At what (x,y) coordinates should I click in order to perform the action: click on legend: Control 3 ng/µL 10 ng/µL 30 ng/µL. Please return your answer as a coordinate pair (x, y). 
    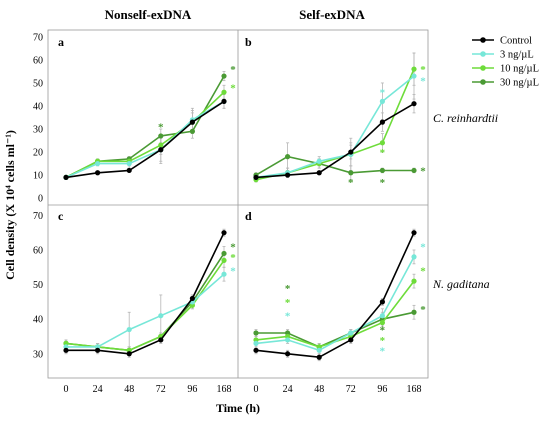
    Looking at the image, I should click on (505, 62).